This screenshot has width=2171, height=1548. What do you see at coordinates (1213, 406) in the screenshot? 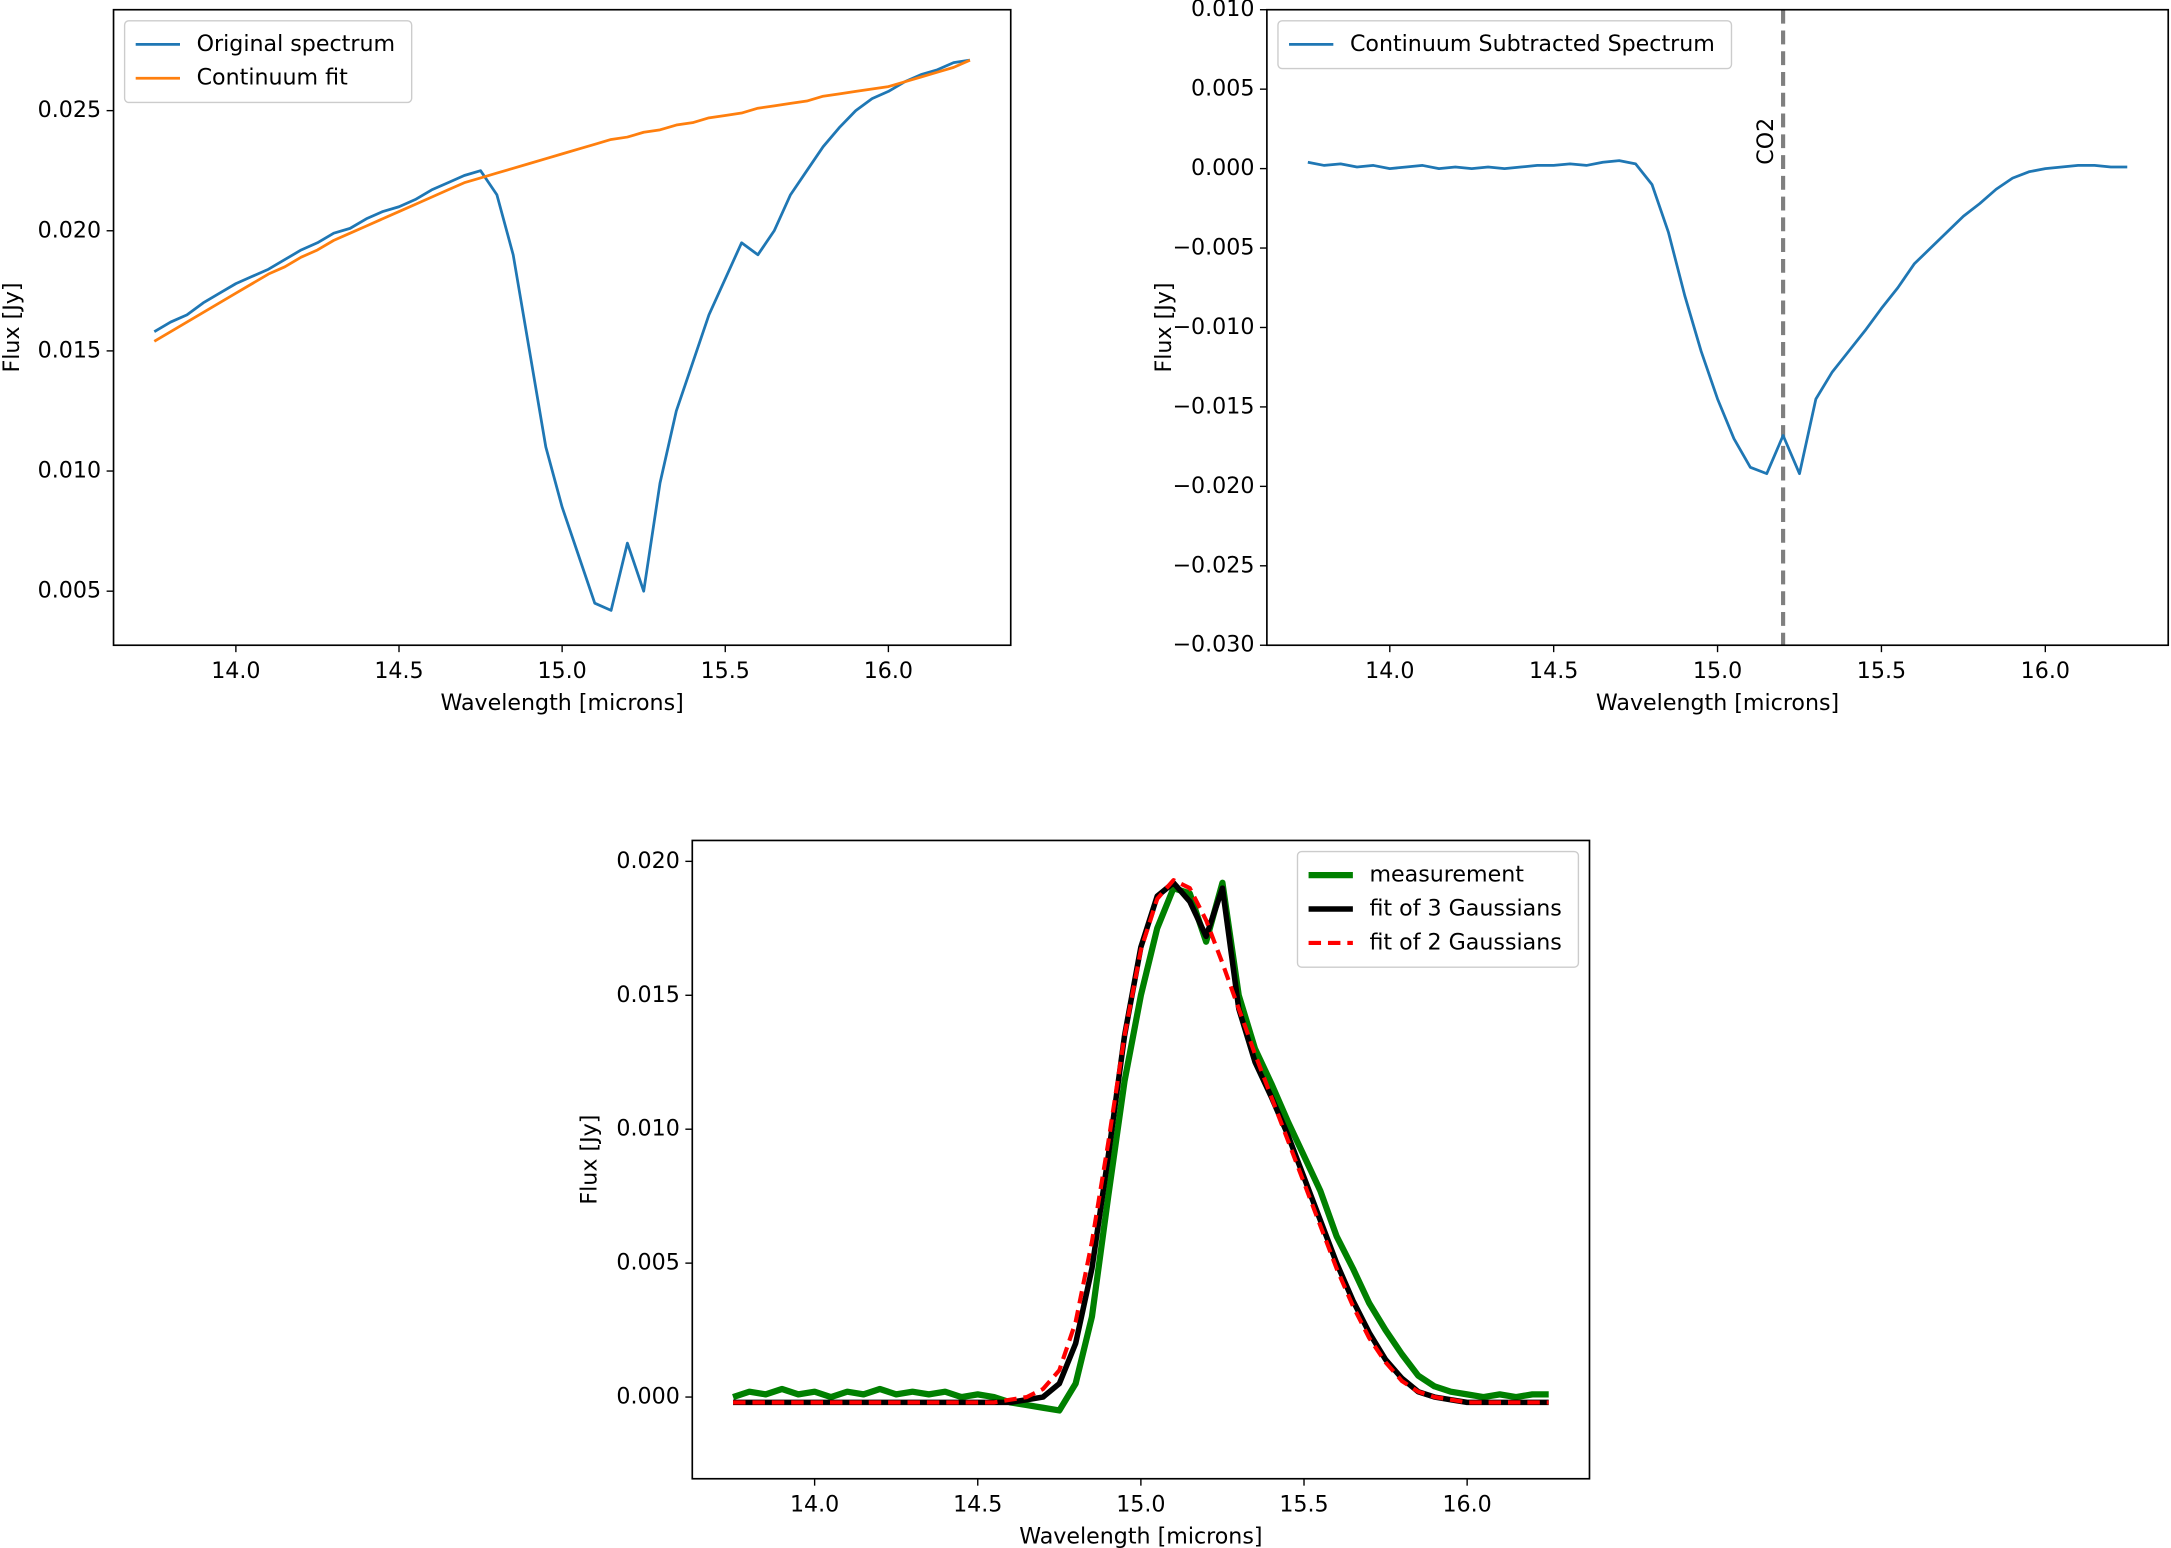
I see `y-tick-label: −0.015` at bounding box center [1213, 406].